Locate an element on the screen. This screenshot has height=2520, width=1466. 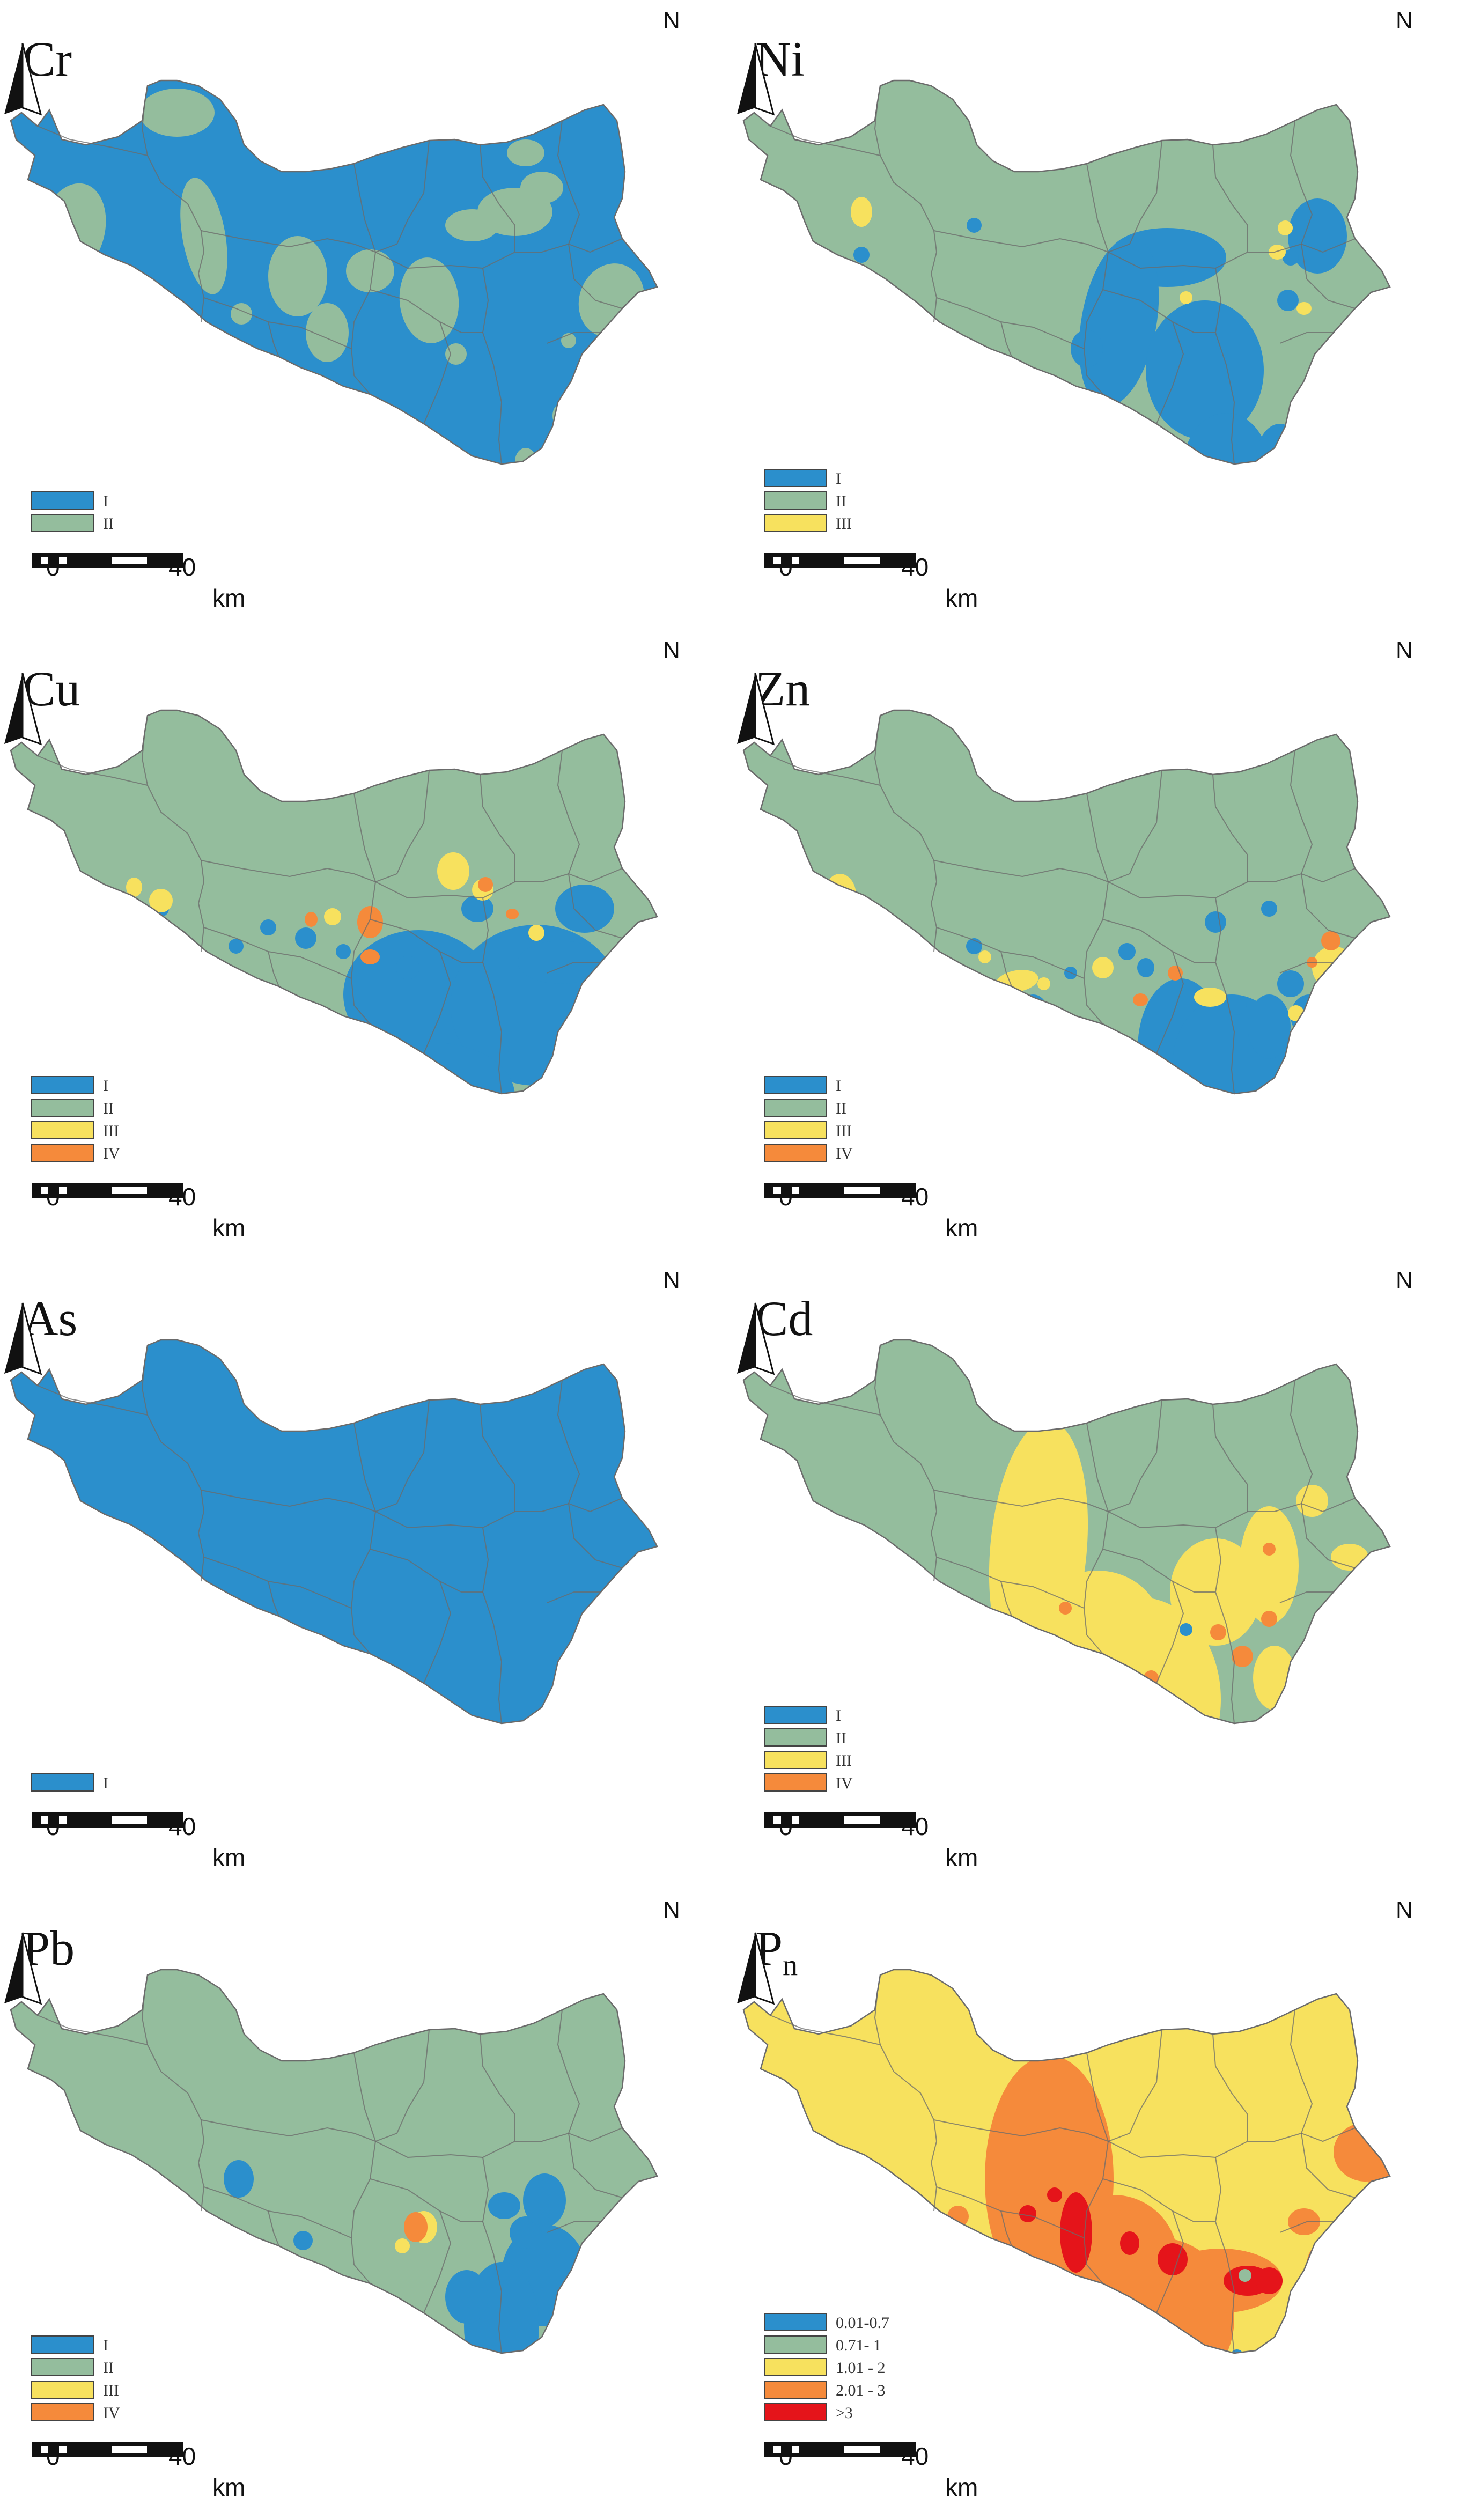
legend-item: 0.01-0.7 is located at coordinates (871, 2323).